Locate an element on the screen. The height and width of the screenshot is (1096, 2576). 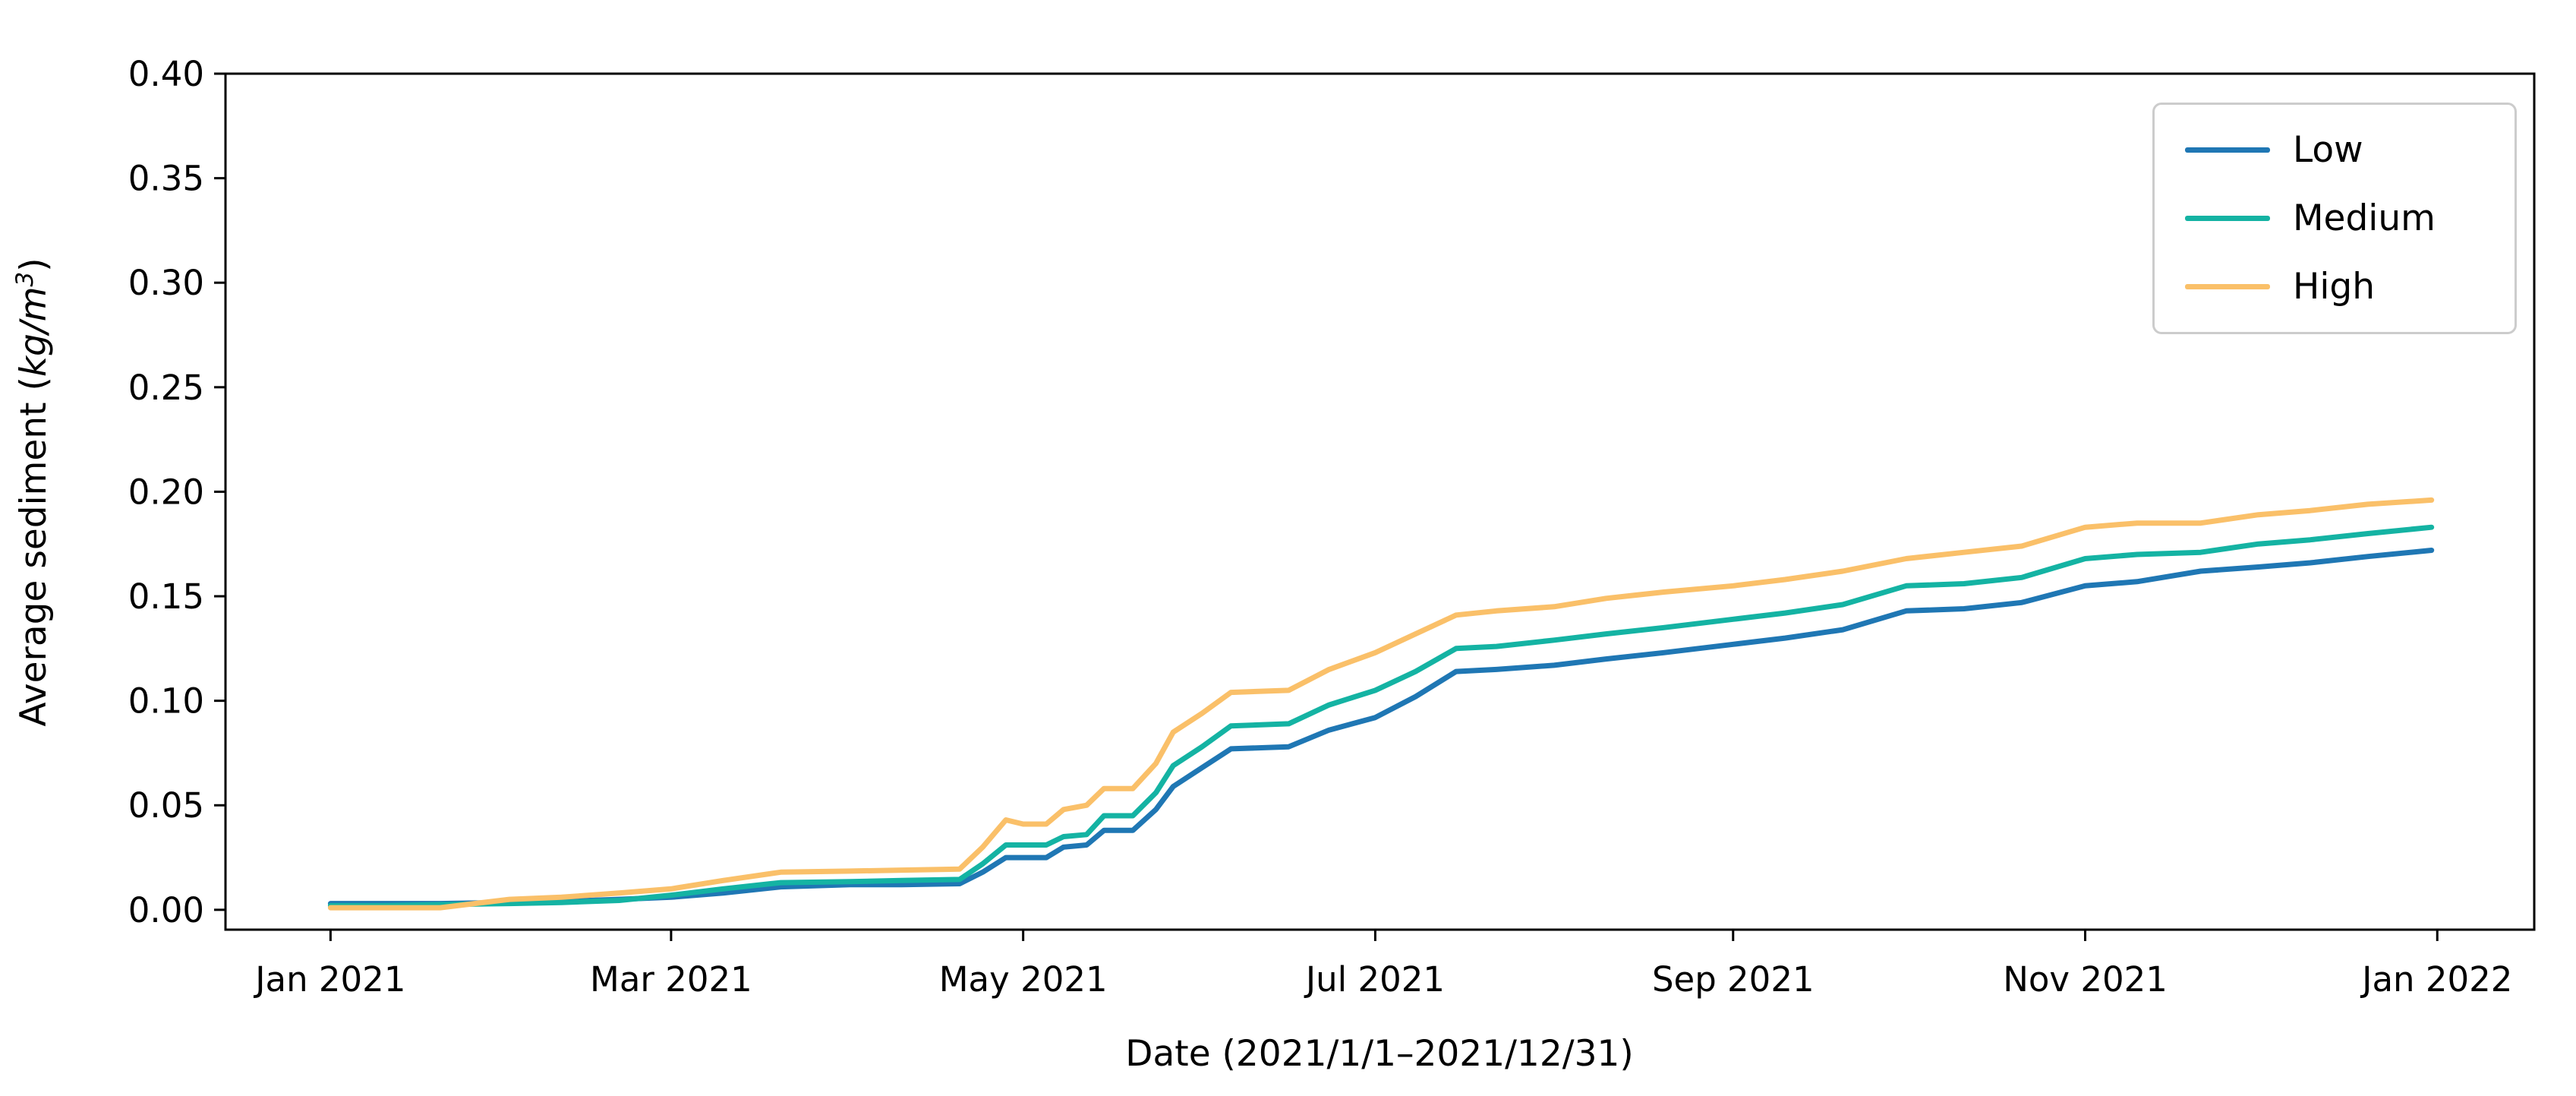
legend-label-low: Low is located at coordinates (2328, 149).